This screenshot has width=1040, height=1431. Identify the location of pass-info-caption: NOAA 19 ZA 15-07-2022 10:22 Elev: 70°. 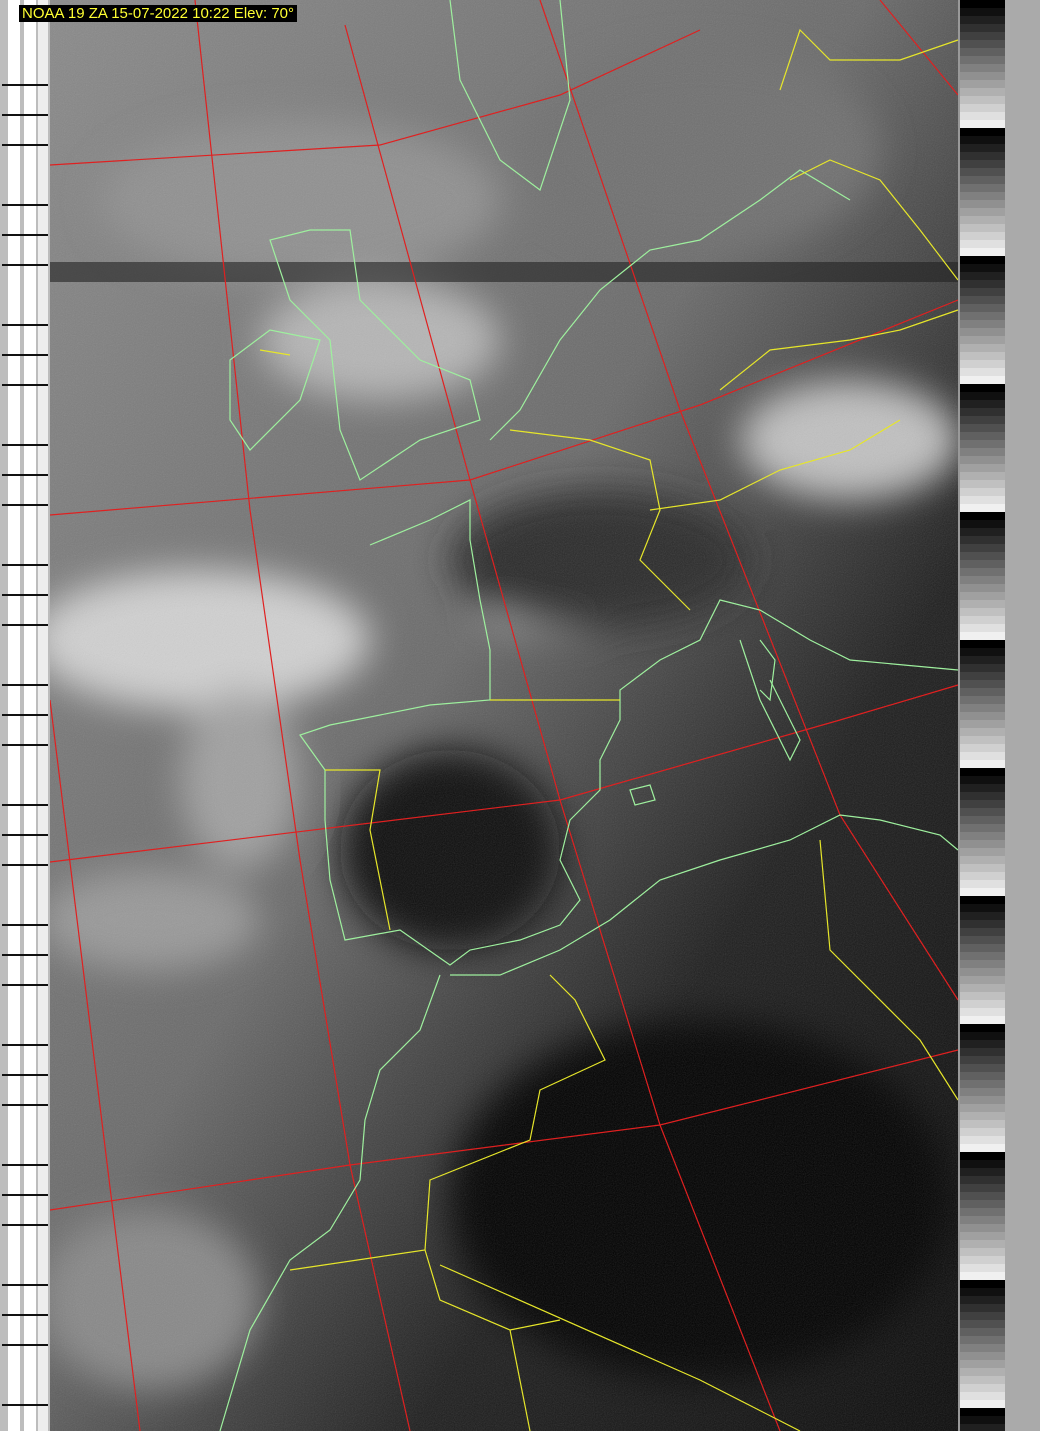
(158, 13).